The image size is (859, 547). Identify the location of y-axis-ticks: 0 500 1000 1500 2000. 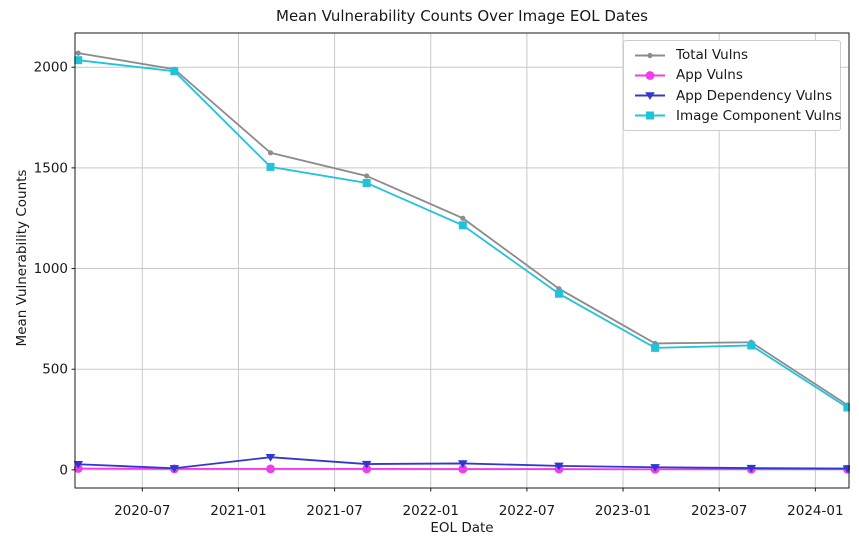
(54, 269).